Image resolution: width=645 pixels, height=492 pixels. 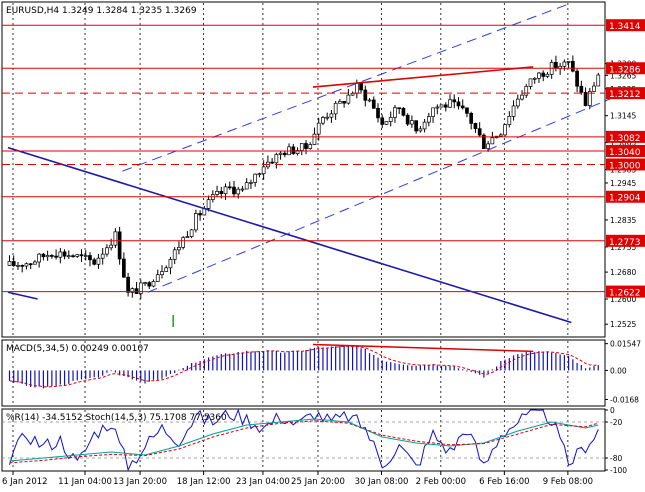 What do you see at coordinates (304, 366) in the screenshot?
I see `macd-signal-line` at bounding box center [304, 366].